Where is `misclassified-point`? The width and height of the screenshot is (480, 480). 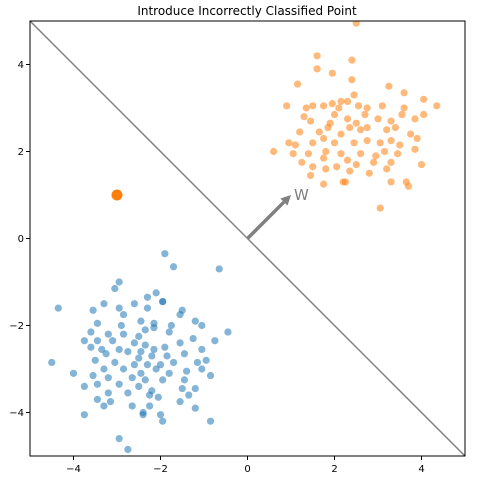 misclassified-point is located at coordinates (117, 195).